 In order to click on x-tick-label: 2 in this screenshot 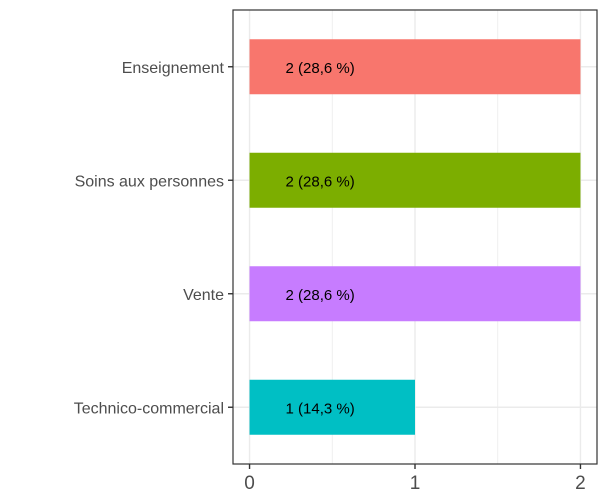, I will do `click(580, 483)`.